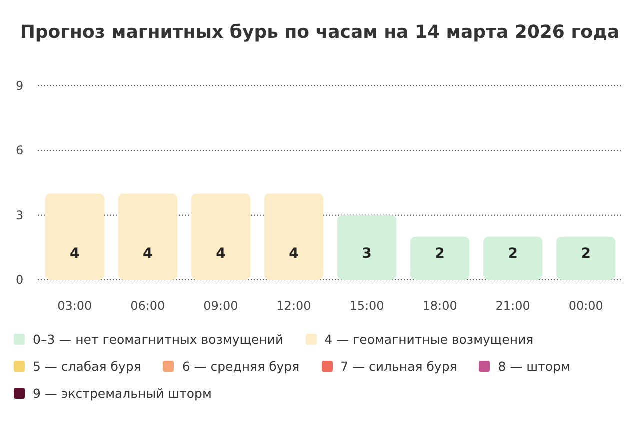 The height and width of the screenshot is (426, 640). I want to click on y-tick-label: 9, so click(20, 86).